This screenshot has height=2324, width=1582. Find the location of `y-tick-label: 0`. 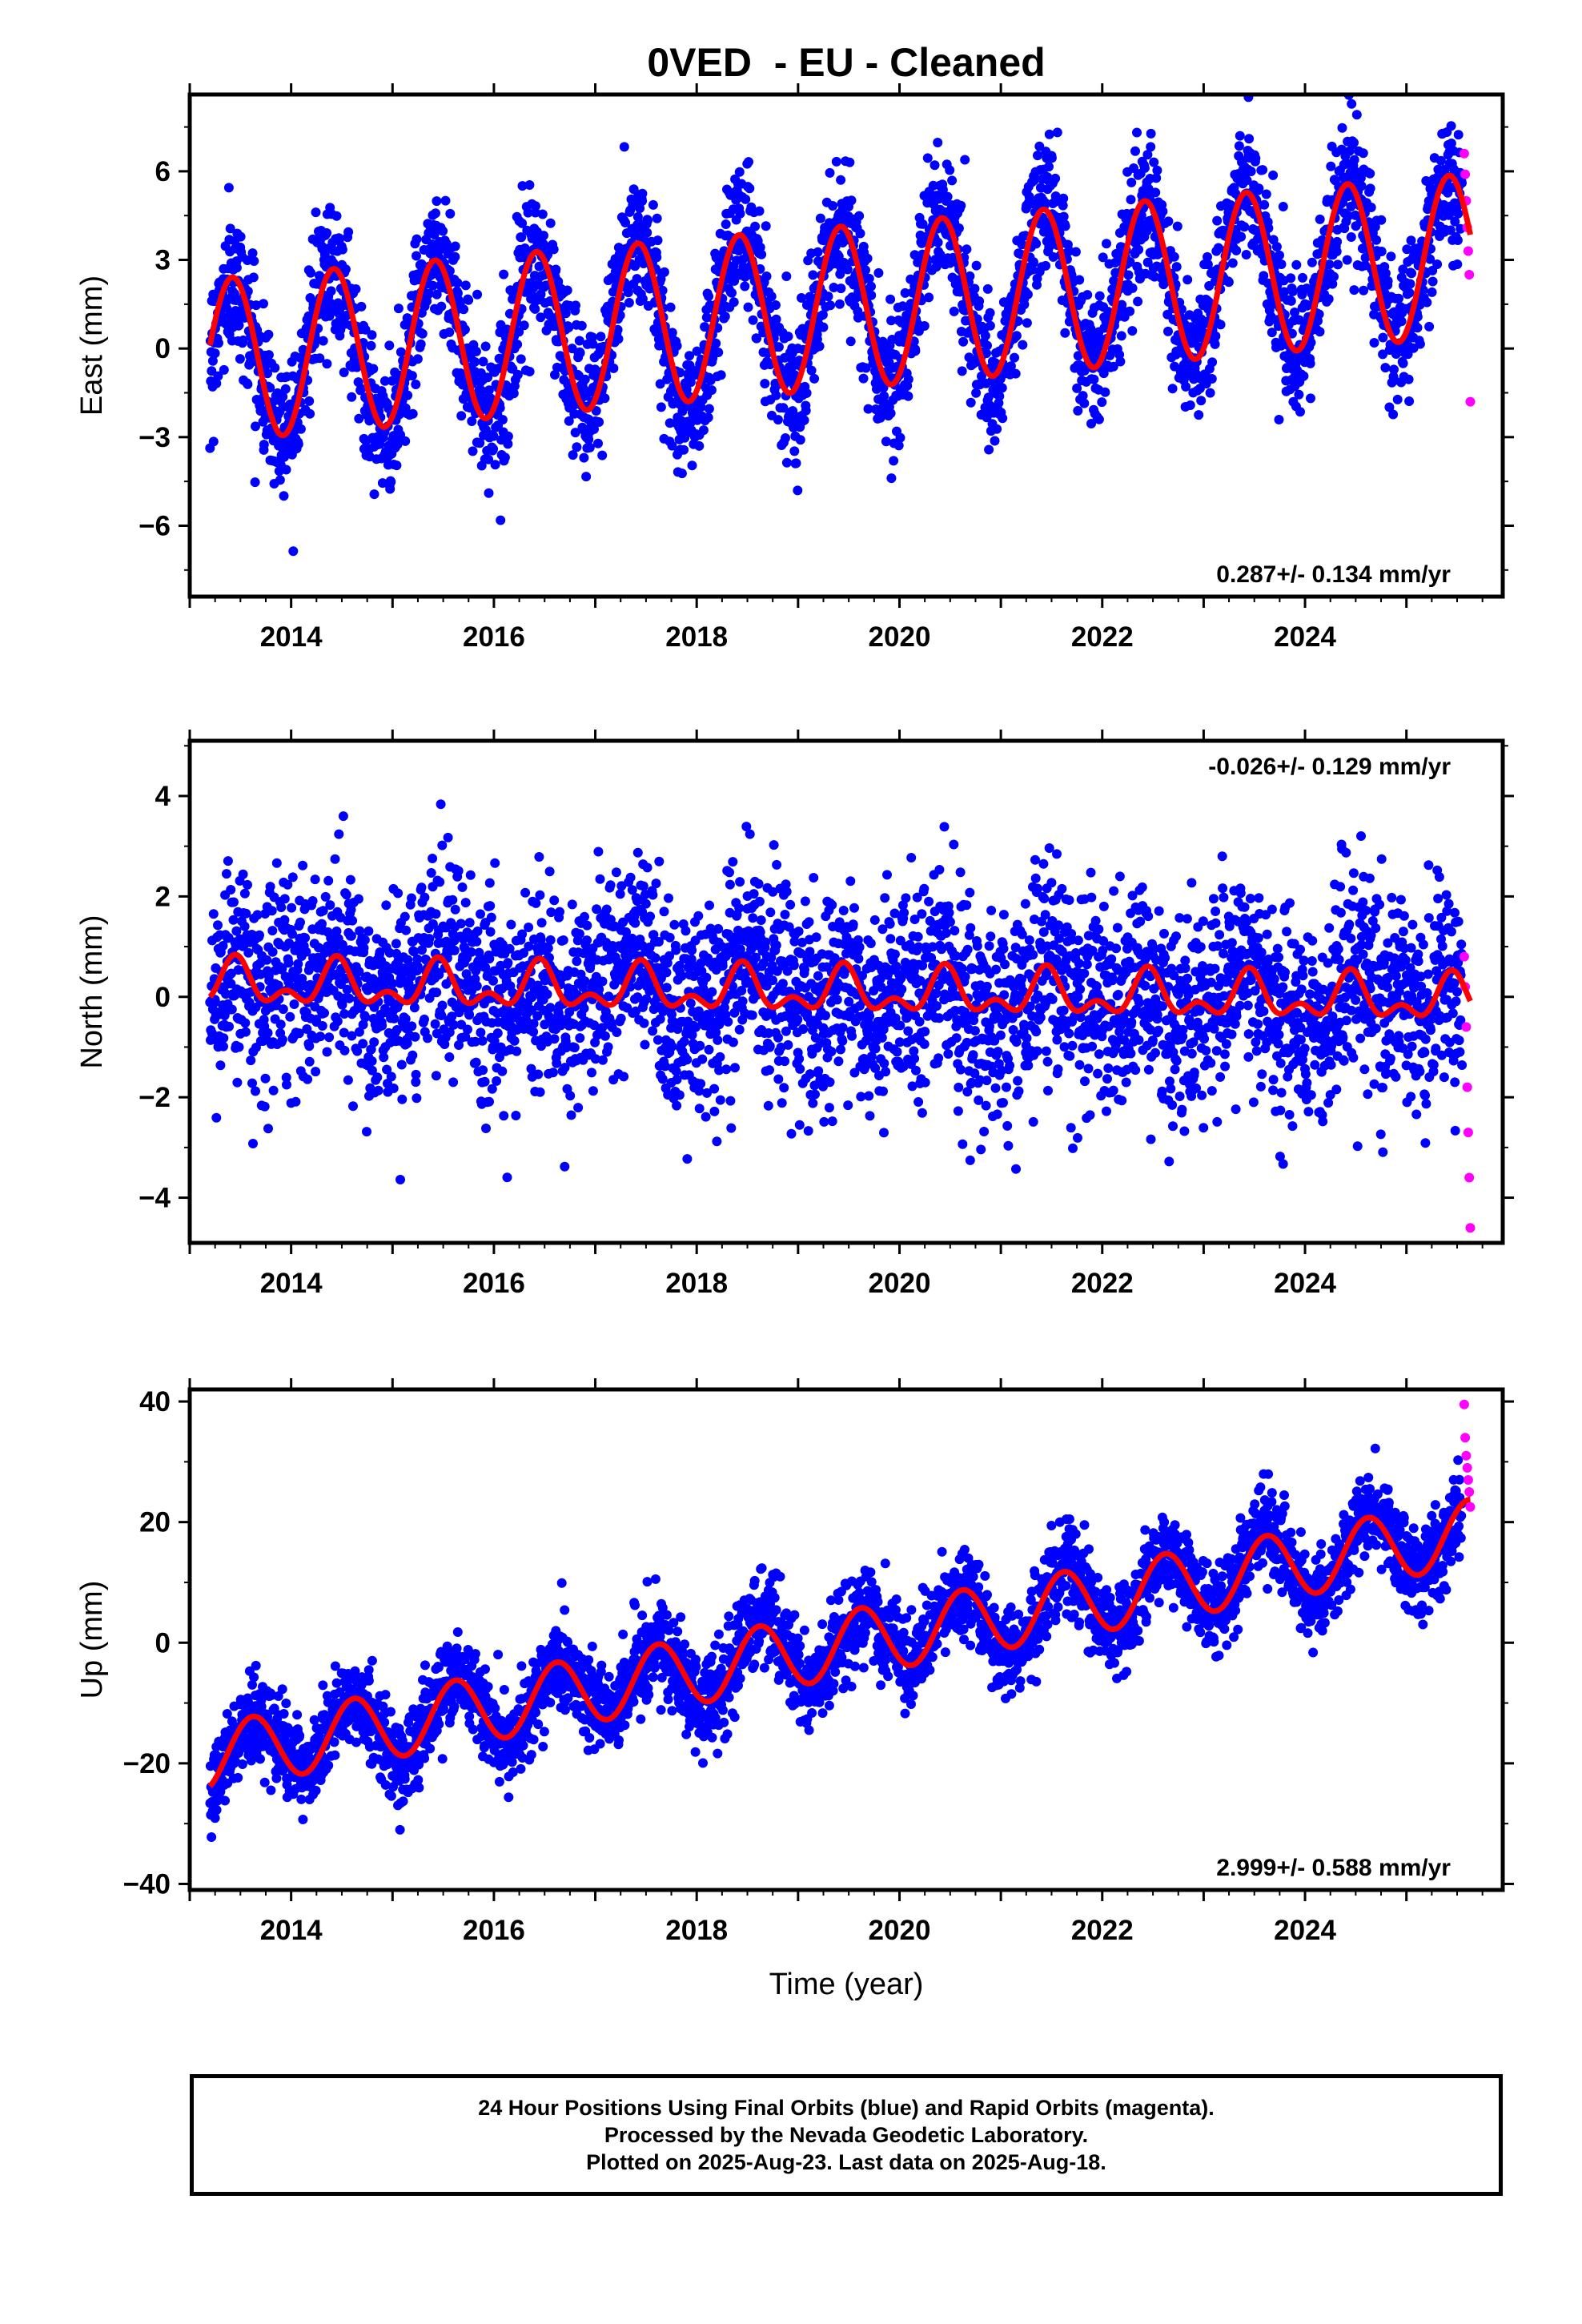

y-tick-label: 0 is located at coordinates (163, 348).